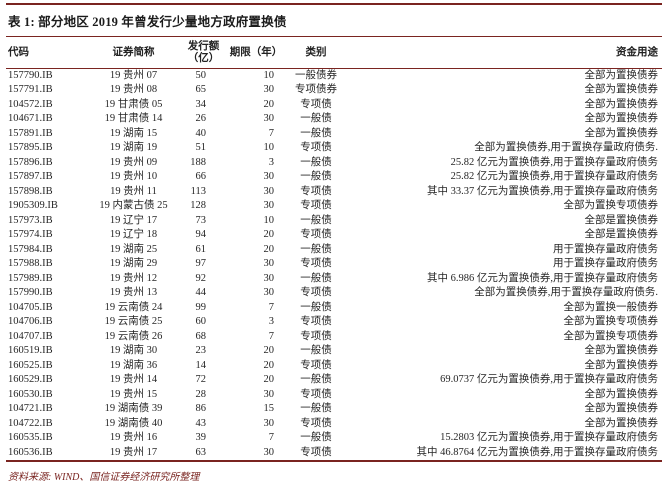  I want to click on cell-amount: 99, so click(201, 307).